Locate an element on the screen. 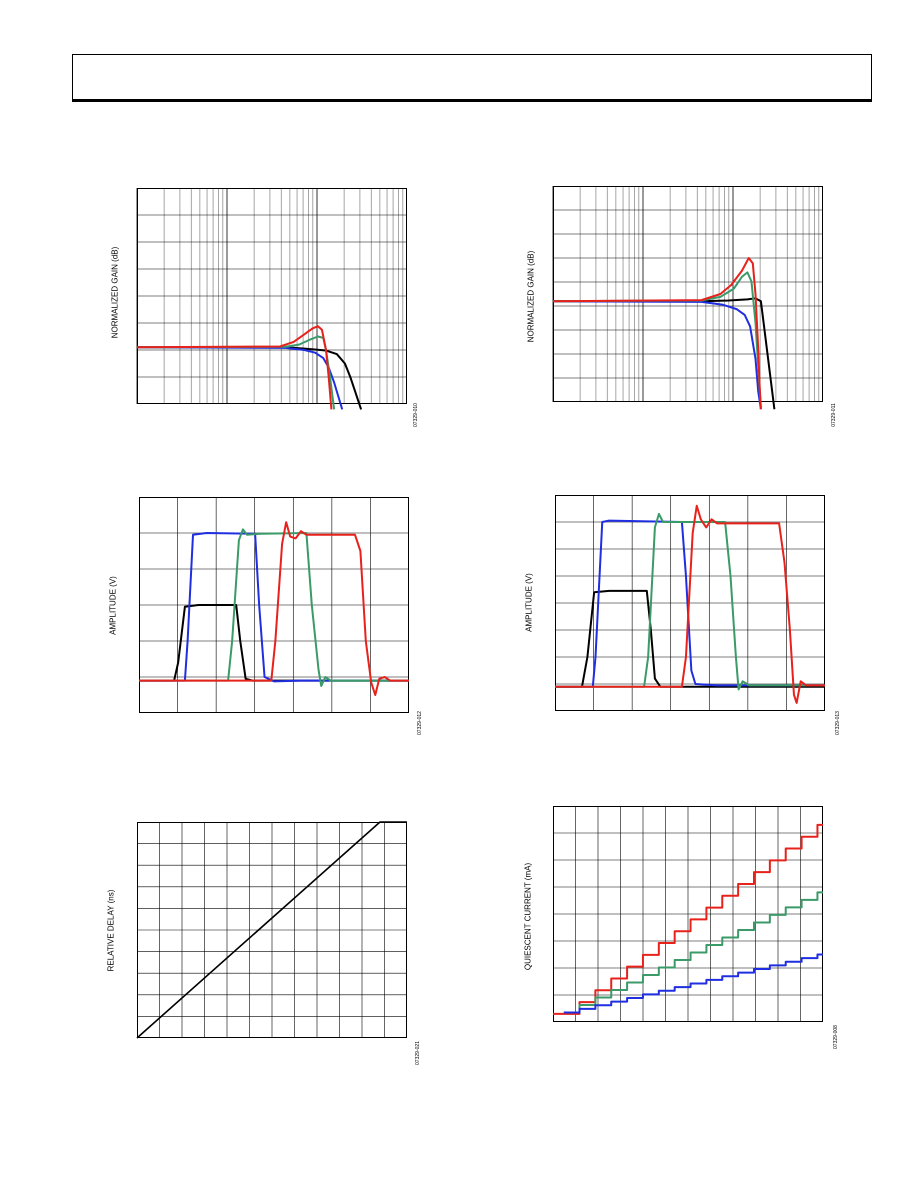 This screenshot has height=1188, width=918. chart-3-amplitude is located at coordinates (274, 605).